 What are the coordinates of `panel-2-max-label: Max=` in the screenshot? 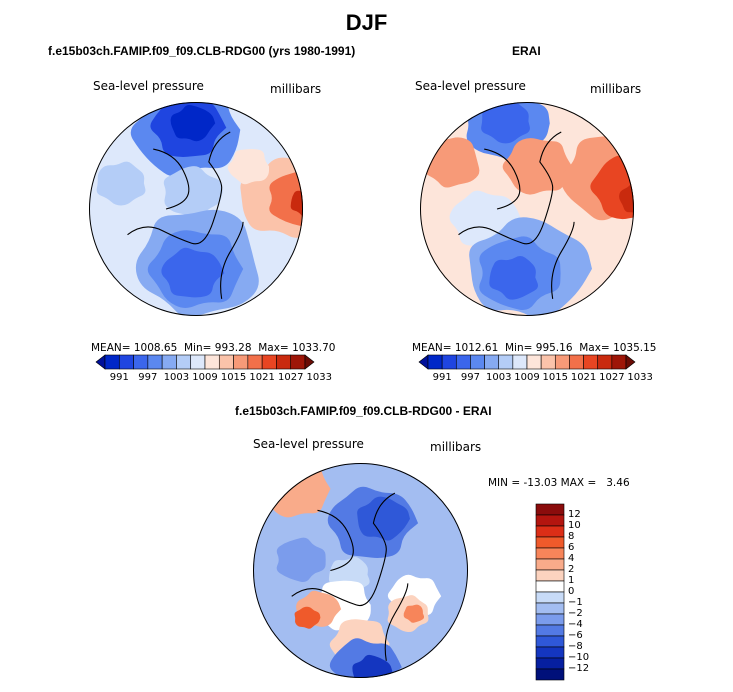 It's located at (594, 348).